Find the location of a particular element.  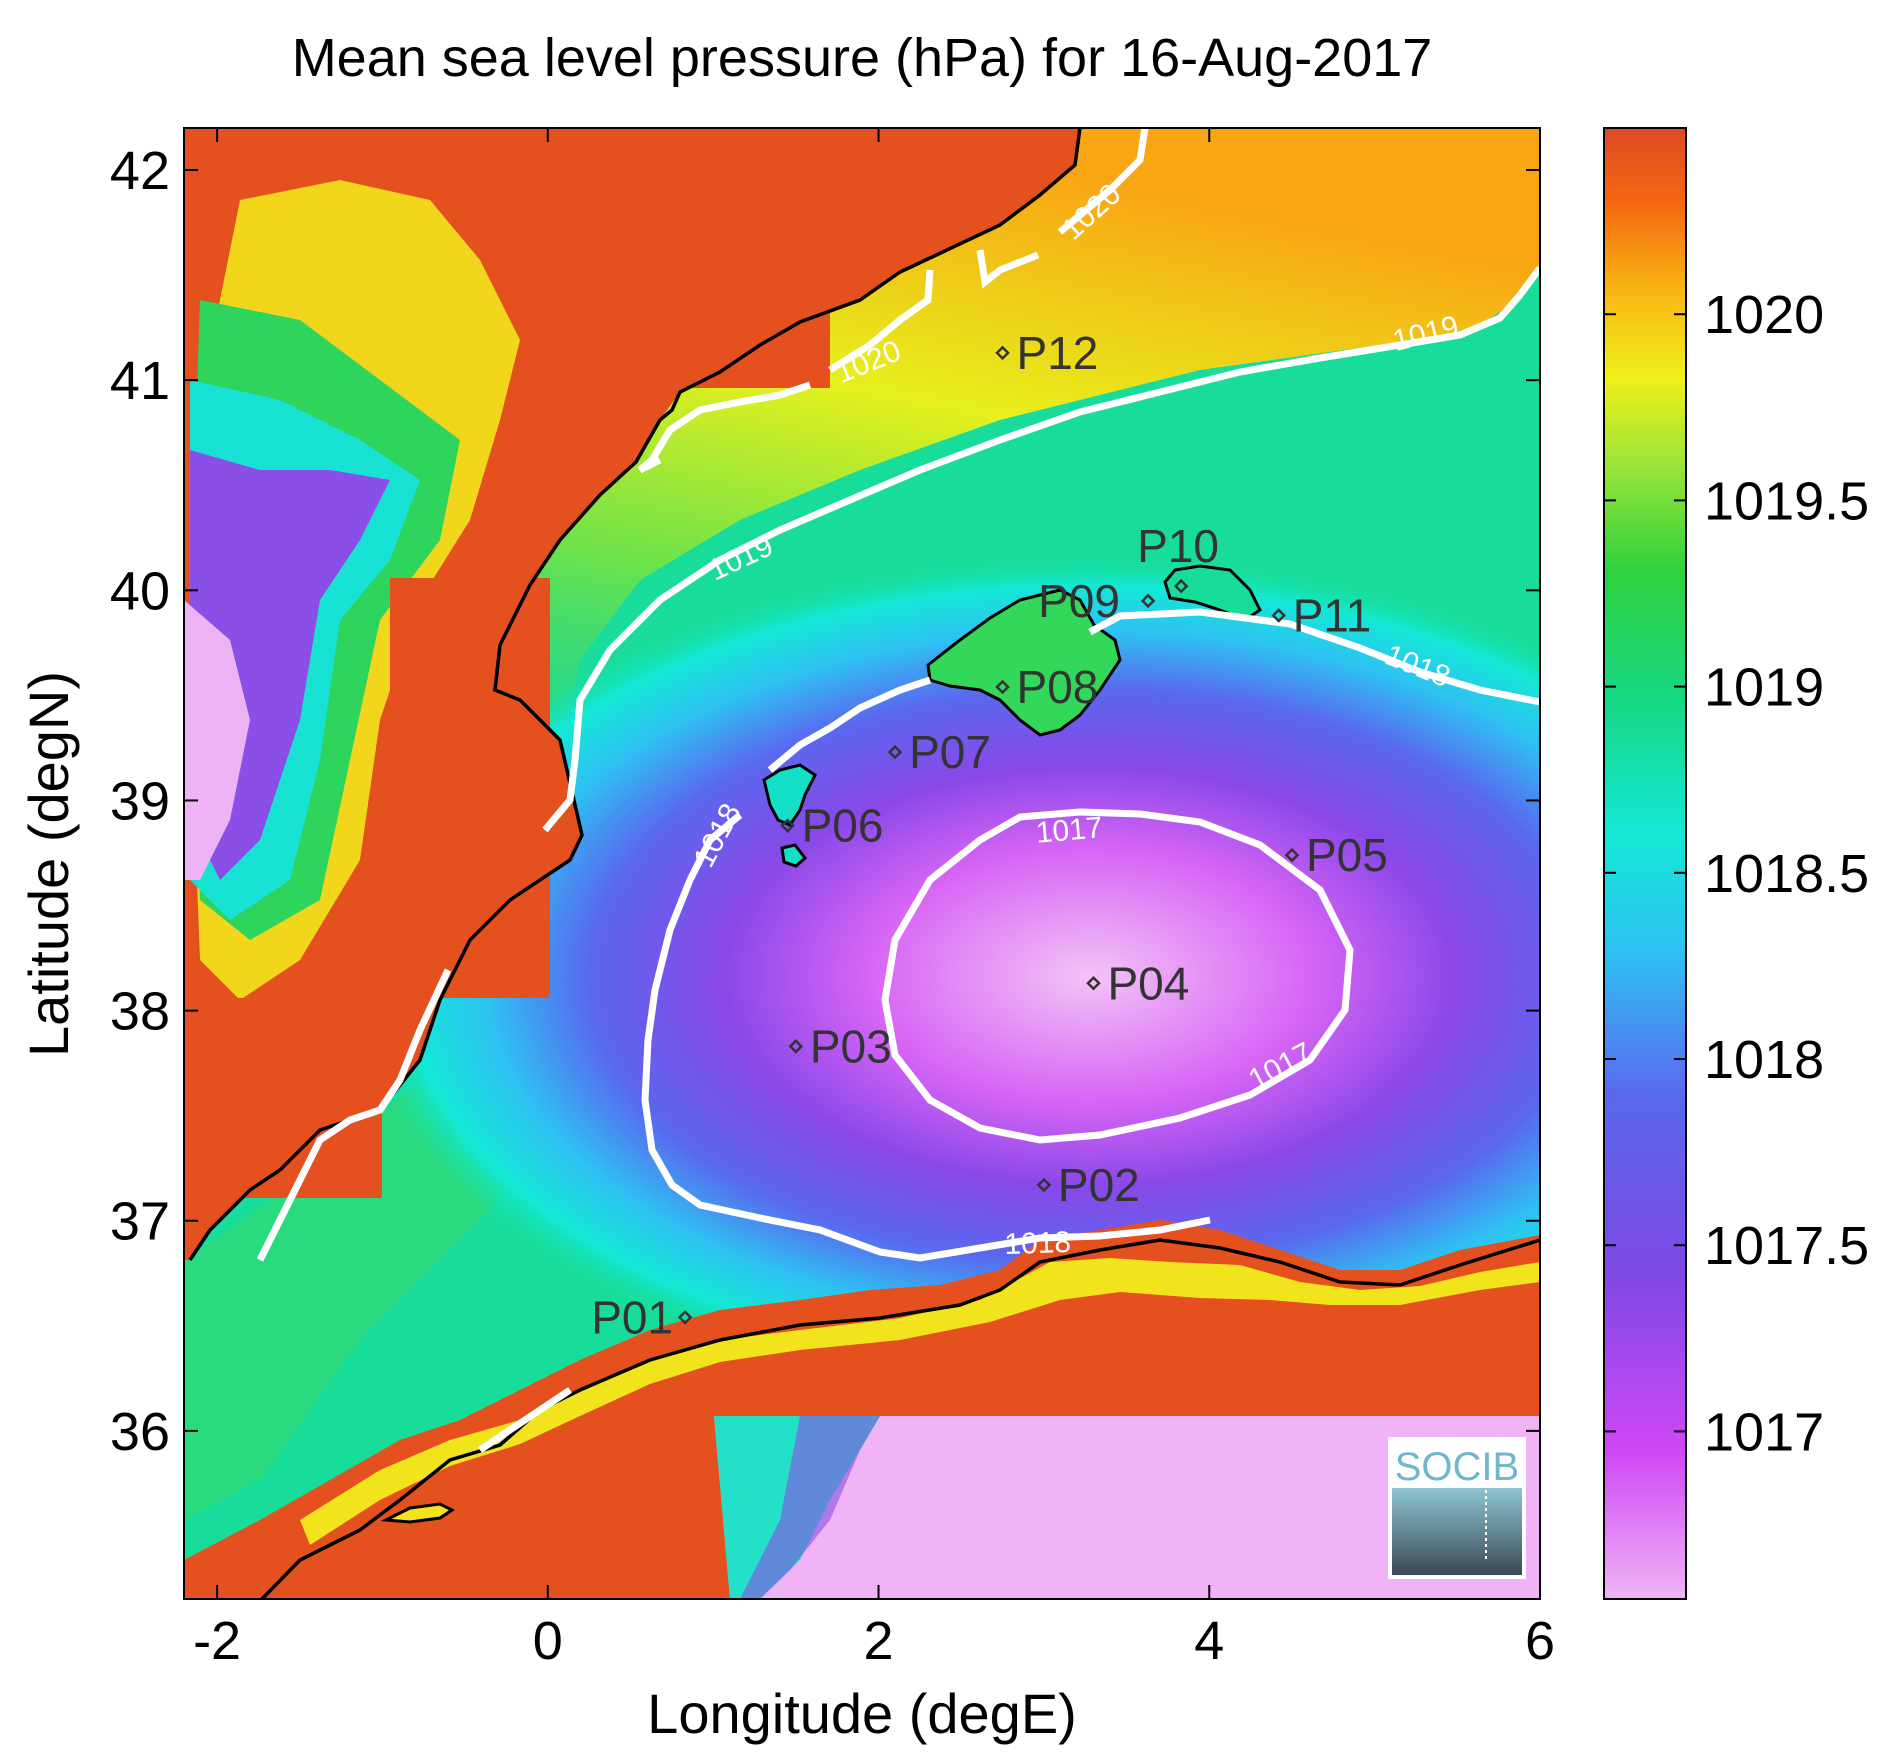

colorbar-tick-label: 1018 is located at coordinates (1764, 1060).